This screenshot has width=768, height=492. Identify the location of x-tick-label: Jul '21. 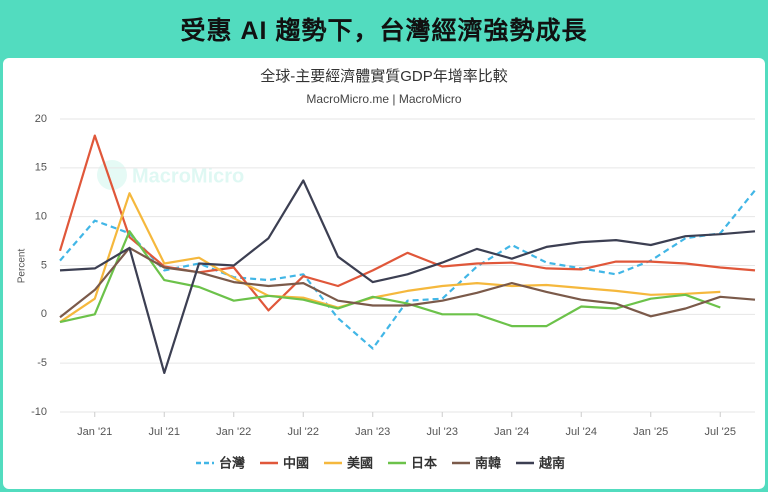
(164, 432).